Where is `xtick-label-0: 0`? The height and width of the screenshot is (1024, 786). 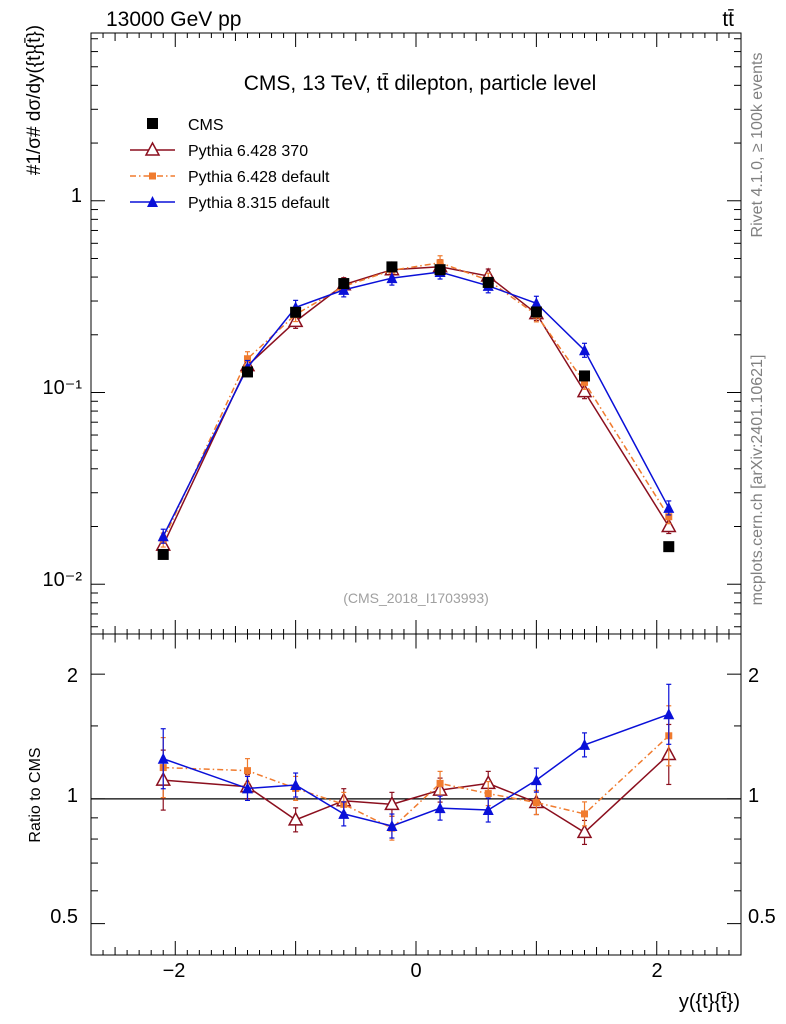
xtick-label-0: 0 is located at coordinates (415, 971).